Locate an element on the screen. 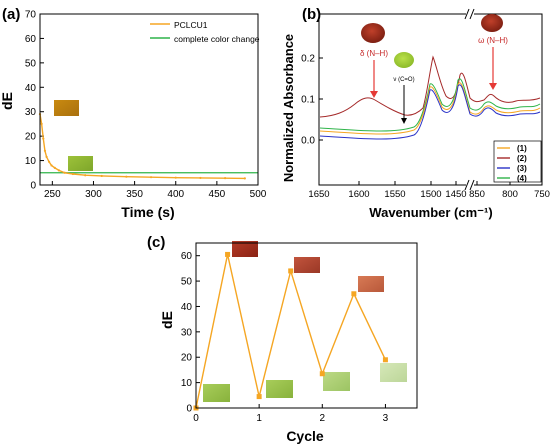 Image resolution: width=550 pixels, height=447 pixels. b-xtick-label: 1550 is located at coordinates (394, 194).